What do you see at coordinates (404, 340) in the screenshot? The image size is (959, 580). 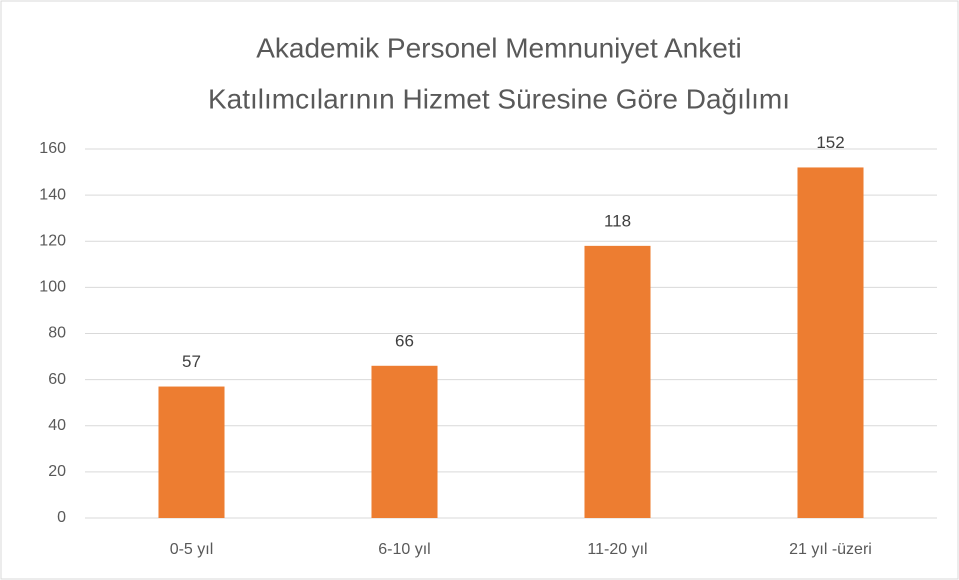 I see `data-label: 66` at bounding box center [404, 340].